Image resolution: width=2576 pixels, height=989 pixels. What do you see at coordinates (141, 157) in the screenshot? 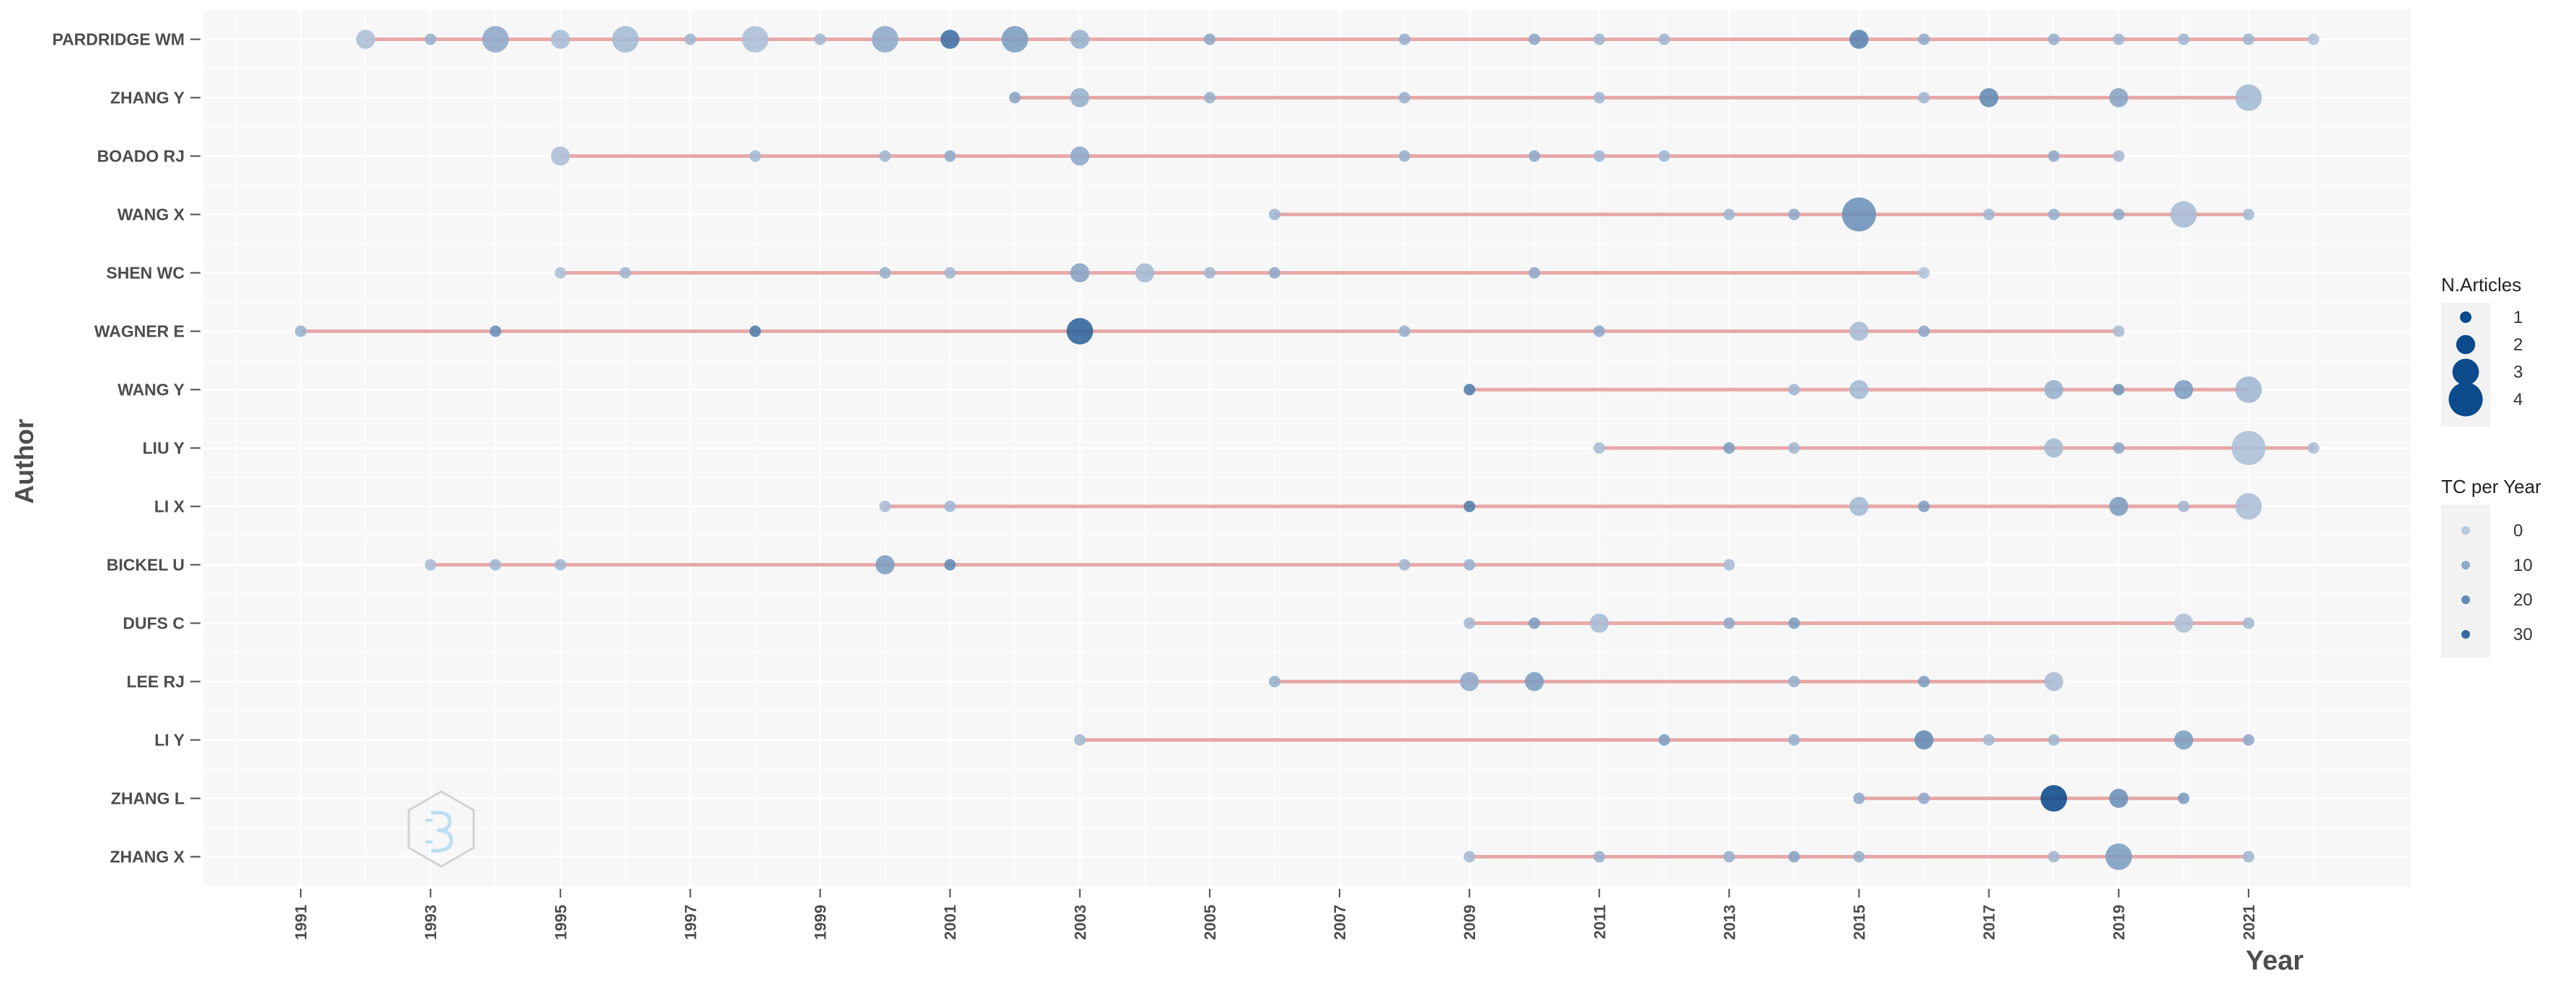
I see `y-tick-label: BOADO RJ` at bounding box center [141, 157].